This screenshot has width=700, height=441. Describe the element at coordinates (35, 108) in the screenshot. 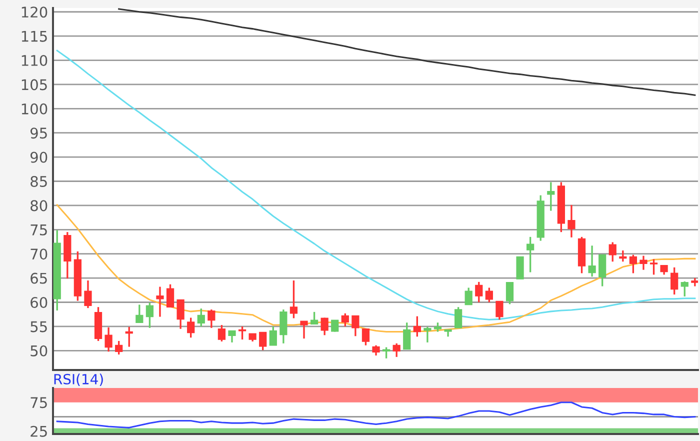

I see `y-tick-label: 100` at that location.